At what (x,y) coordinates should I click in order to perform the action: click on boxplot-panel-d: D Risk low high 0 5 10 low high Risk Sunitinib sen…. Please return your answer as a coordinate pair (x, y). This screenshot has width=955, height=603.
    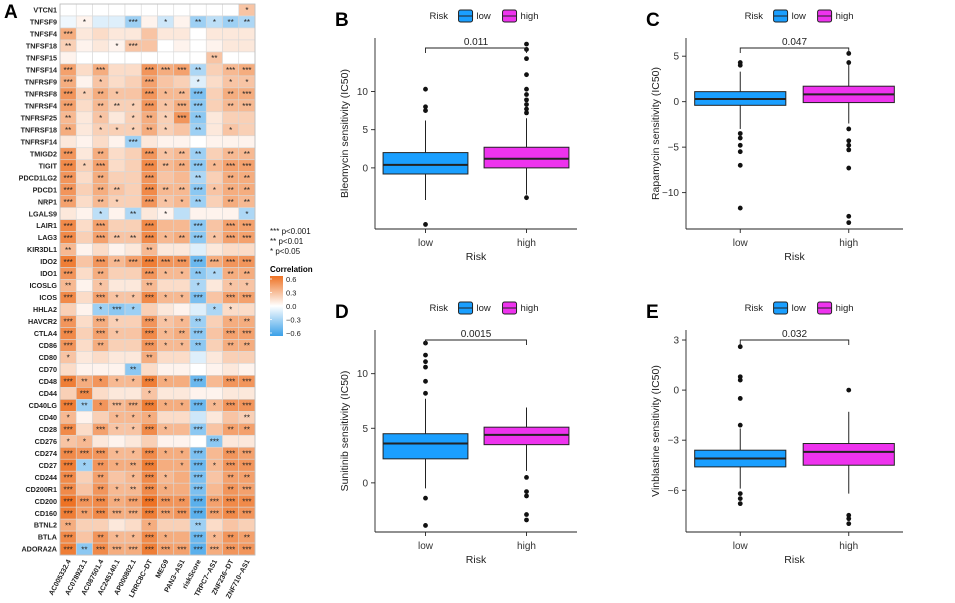
    Looking at the image, I should click on (456, 433).